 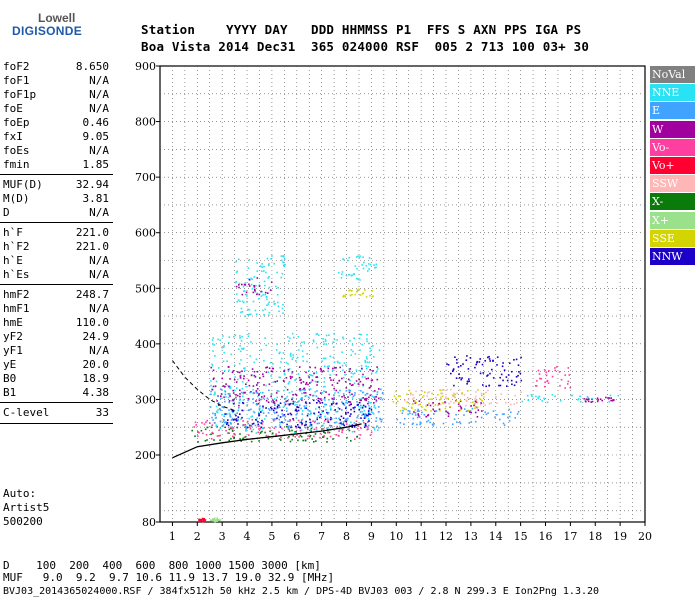 I want to click on param-key: hmF2, so click(x=16, y=294).